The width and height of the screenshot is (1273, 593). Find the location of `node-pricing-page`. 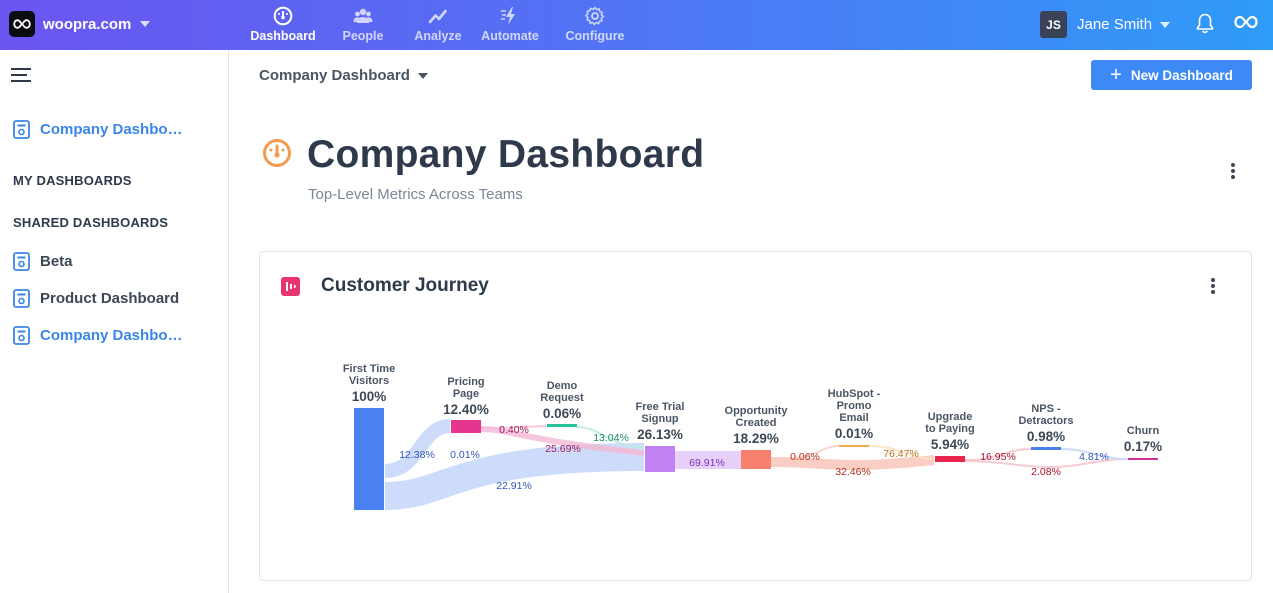

node-pricing-page is located at coordinates (466, 426).